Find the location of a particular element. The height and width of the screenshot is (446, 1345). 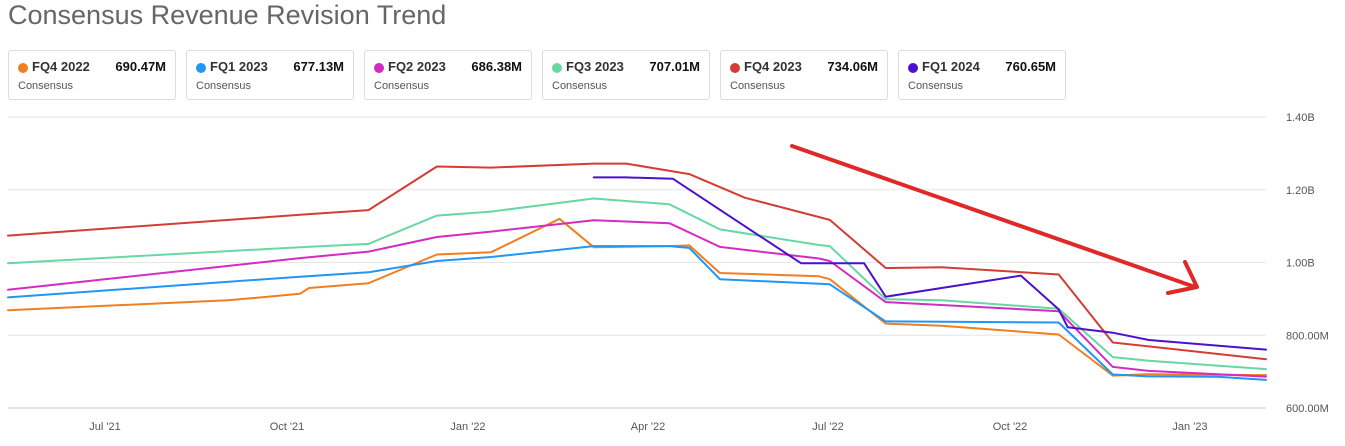

legend-series-value: 734.06M is located at coordinates (852, 66).